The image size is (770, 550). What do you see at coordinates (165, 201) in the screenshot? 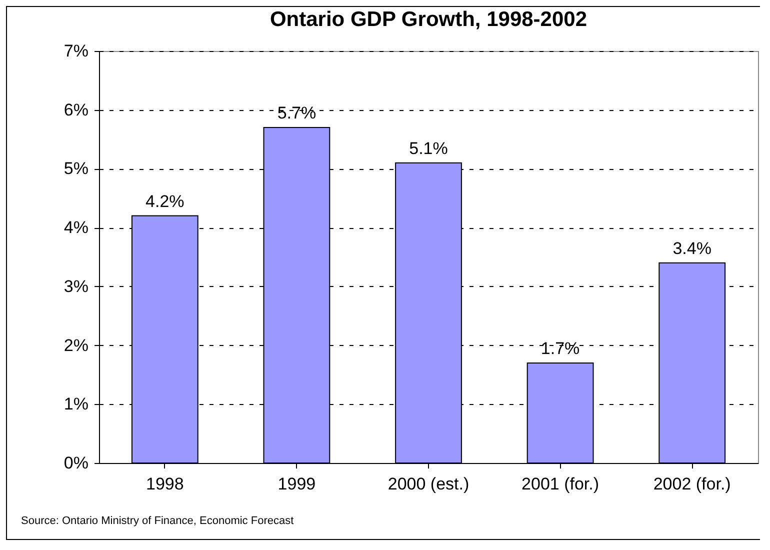
I see `data-label: 4.2%` at bounding box center [165, 201].